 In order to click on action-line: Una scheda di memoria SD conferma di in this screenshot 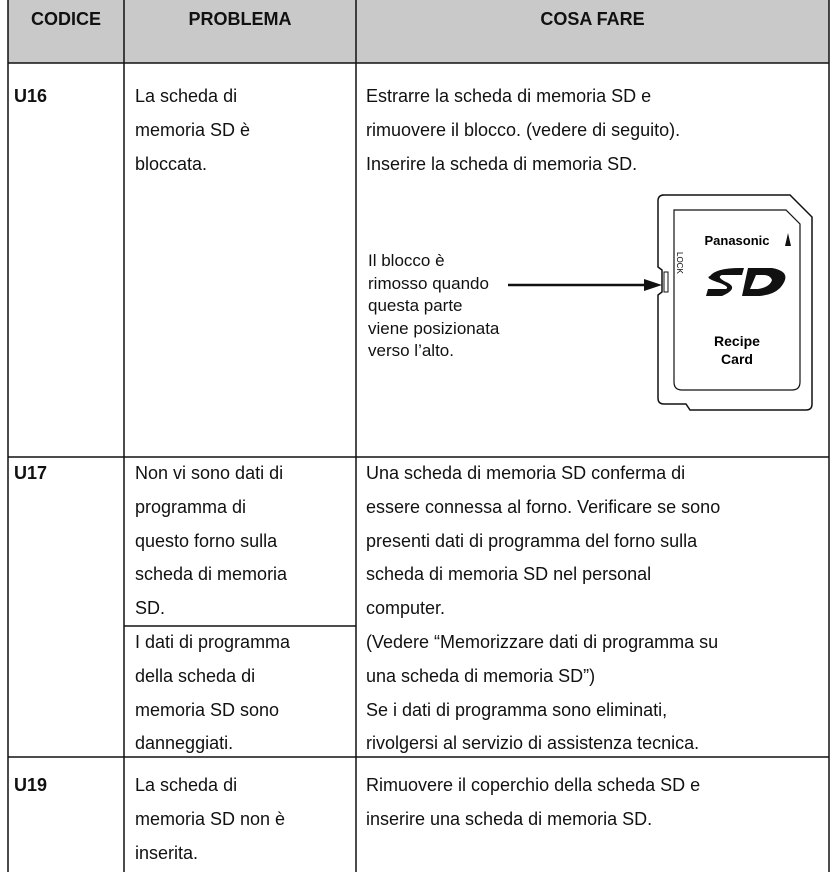, I will do `click(526, 473)`.